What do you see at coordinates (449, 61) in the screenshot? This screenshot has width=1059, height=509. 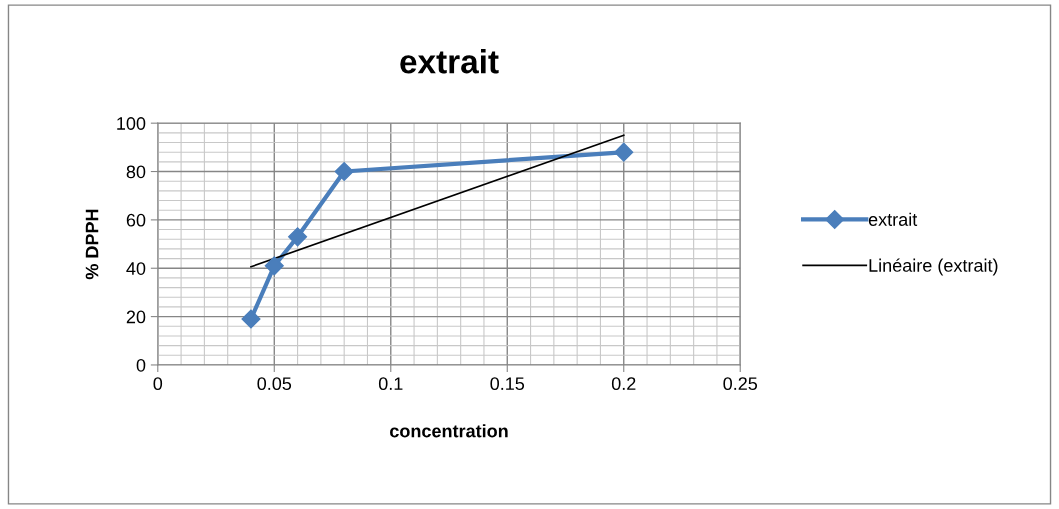 I see `chart-title: extrait` at bounding box center [449, 61].